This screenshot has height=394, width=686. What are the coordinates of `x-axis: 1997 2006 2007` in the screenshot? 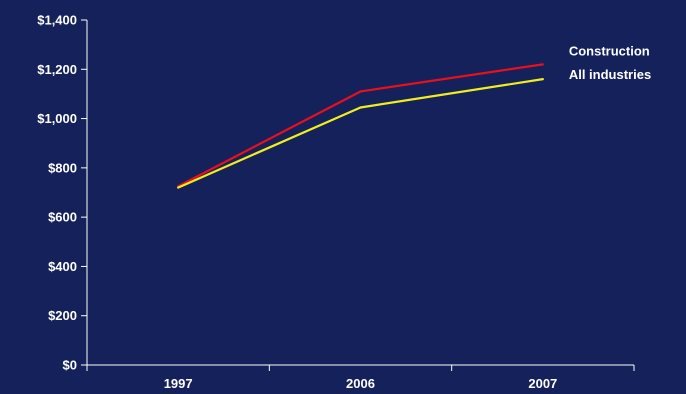 It's located at (360, 377).